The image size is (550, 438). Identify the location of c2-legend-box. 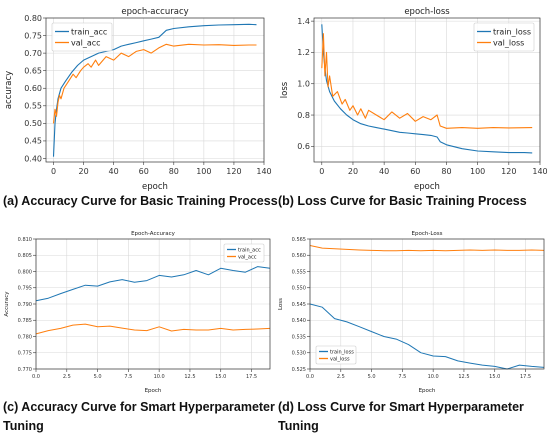
(244, 253).